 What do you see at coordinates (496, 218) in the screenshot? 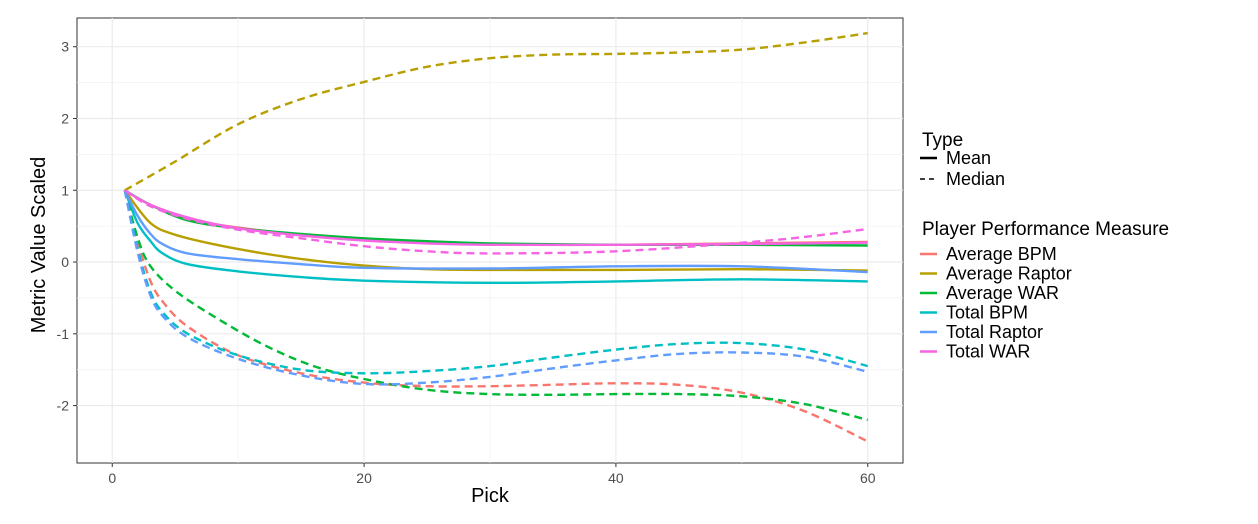
I see `series-line-total-war-mean` at bounding box center [496, 218].